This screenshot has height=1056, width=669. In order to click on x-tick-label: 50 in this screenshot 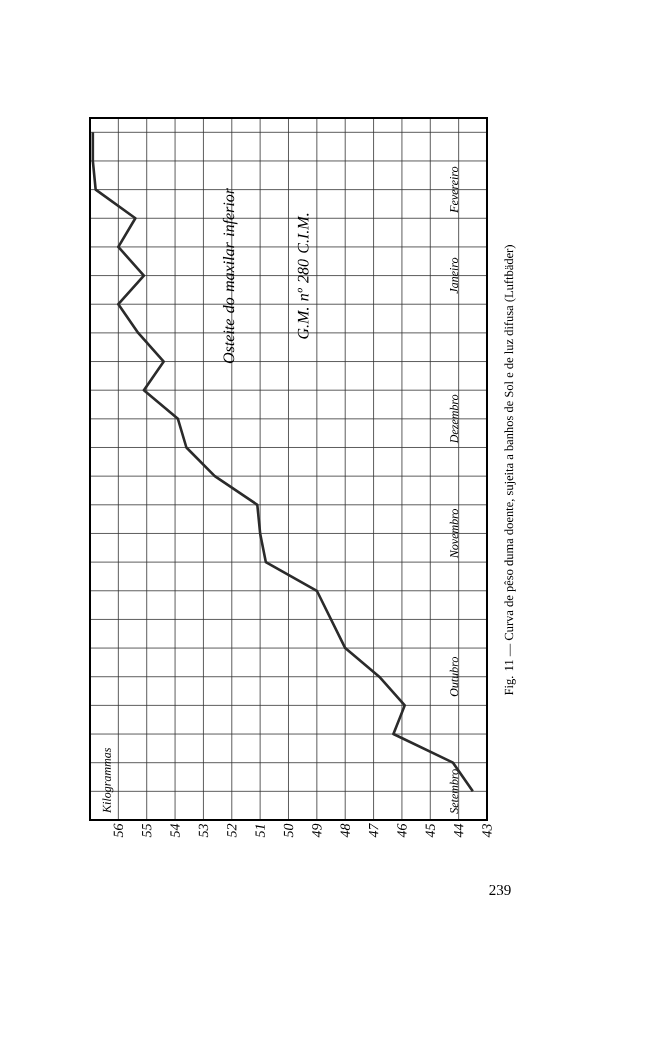, I will do `click(288, 830)`.